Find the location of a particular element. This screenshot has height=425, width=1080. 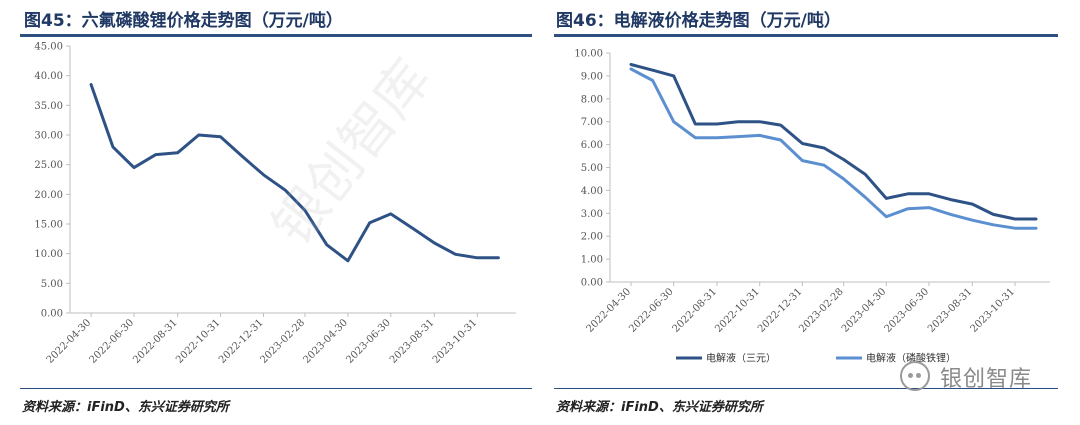

y-tick-label: 30.00 is located at coordinates (48, 136).